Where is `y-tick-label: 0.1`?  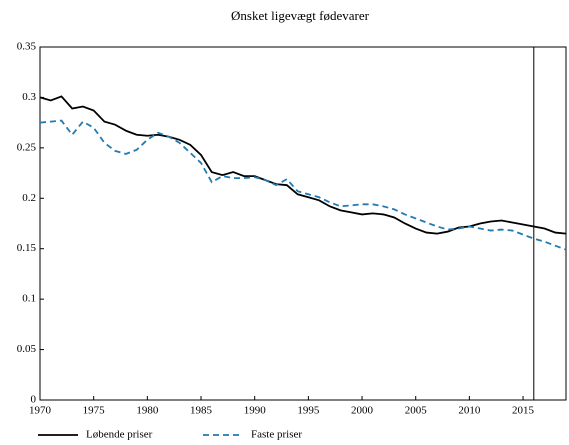 y-tick-label: 0.1 is located at coordinates (29, 299).